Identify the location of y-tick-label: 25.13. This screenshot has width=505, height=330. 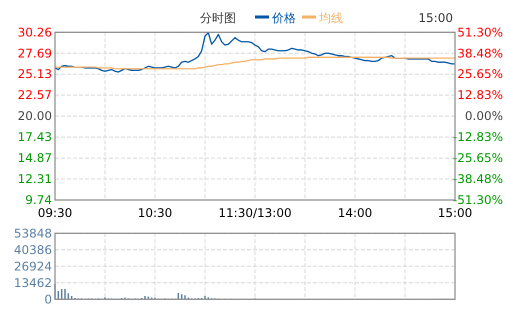
(35, 74).